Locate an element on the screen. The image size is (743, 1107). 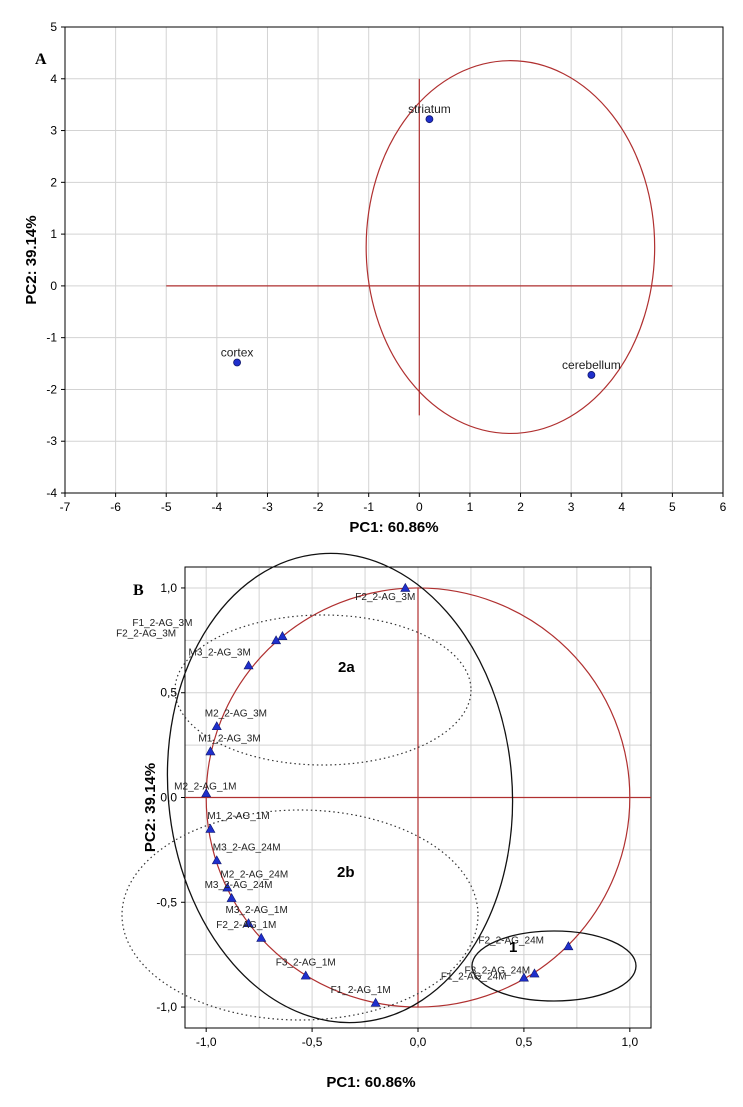
y-tick-label: 2 is located at coordinates (53, 182).